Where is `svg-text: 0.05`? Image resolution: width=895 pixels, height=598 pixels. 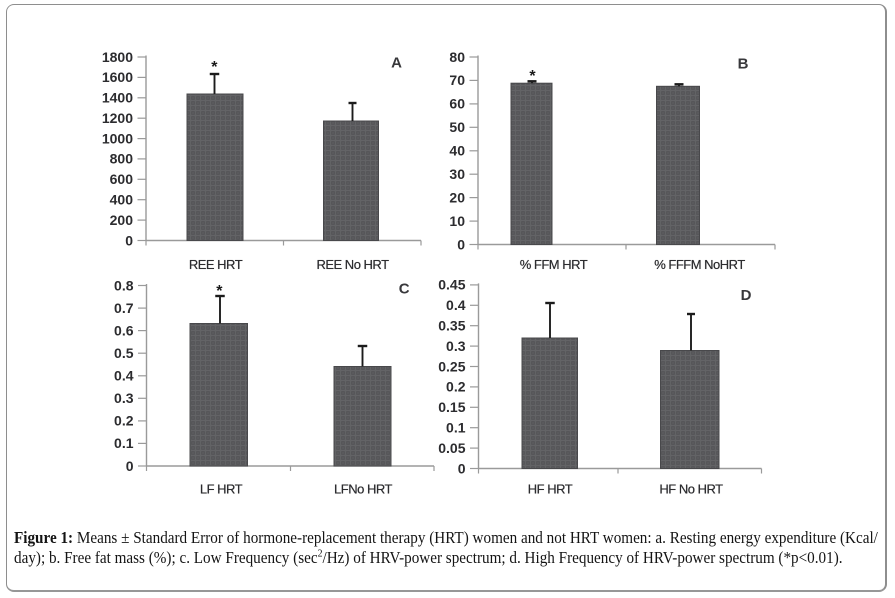 svg-text: 0.05 is located at coordinates (451, 448).